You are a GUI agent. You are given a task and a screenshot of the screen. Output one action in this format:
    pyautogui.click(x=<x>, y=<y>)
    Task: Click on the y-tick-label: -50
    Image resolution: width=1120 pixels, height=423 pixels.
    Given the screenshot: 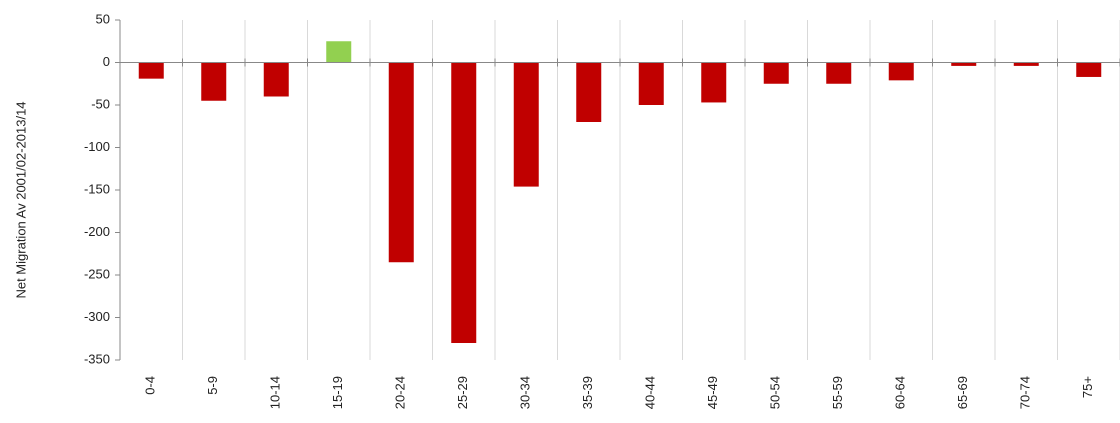 What is the action you would take?
    pyautogui.click(x=100, y=103)
    